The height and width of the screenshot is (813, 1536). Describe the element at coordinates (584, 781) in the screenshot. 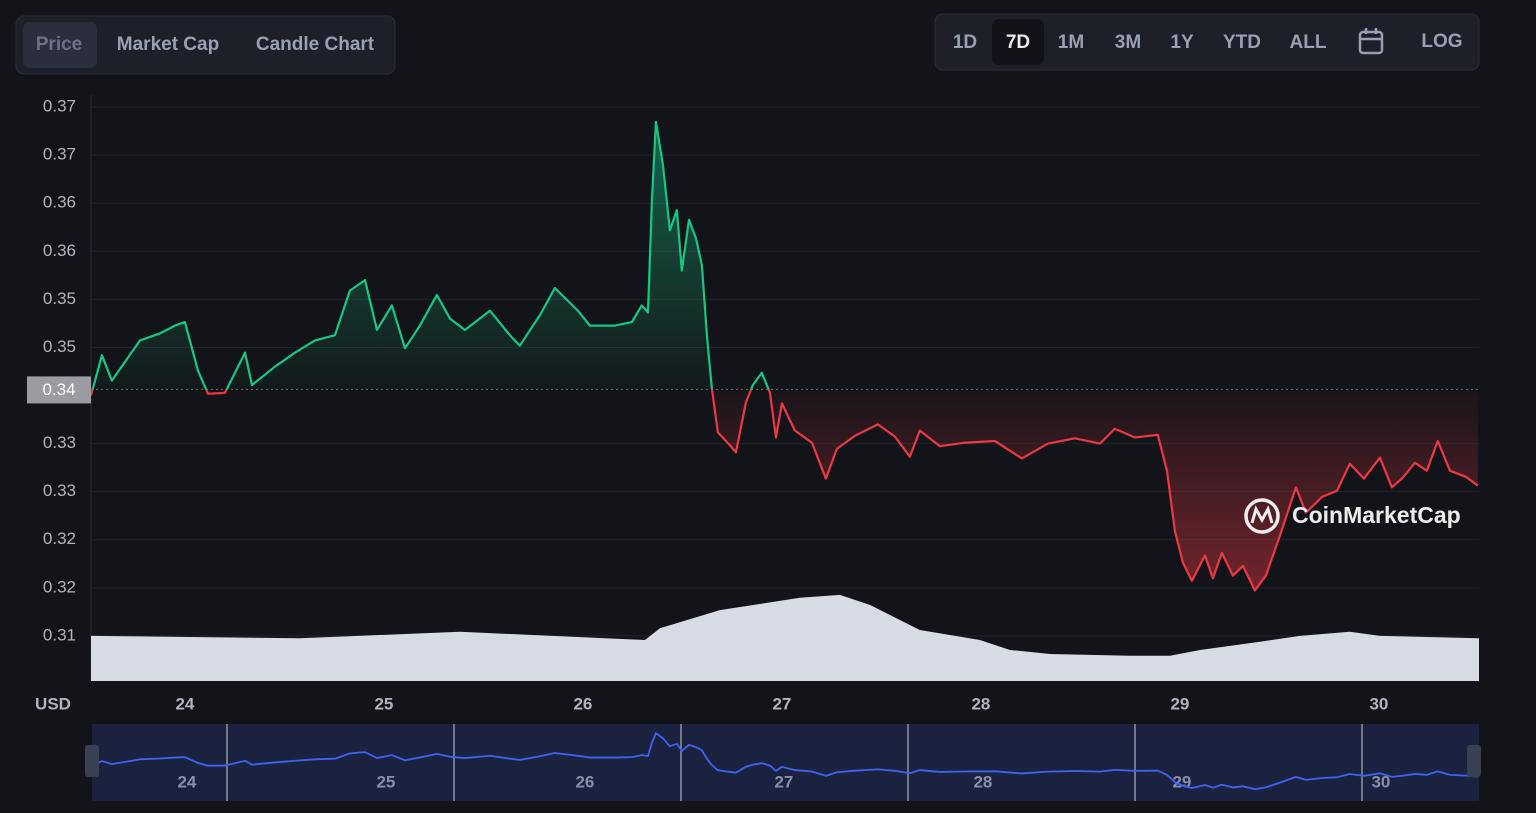

I see `navigator-tick-label: 26` at that location.